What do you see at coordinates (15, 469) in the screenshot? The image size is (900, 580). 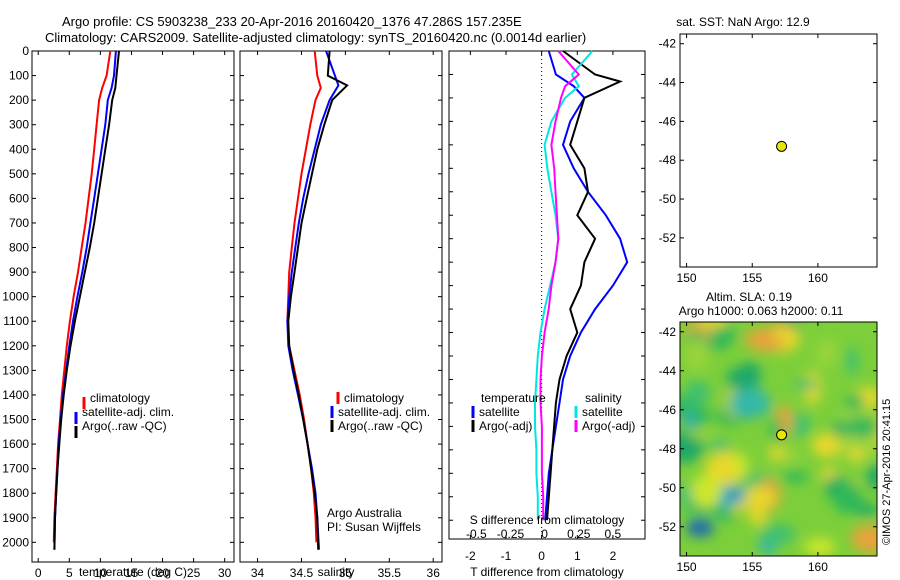 I see `y-tick-label: 1700` at bounding box center [15, 469].